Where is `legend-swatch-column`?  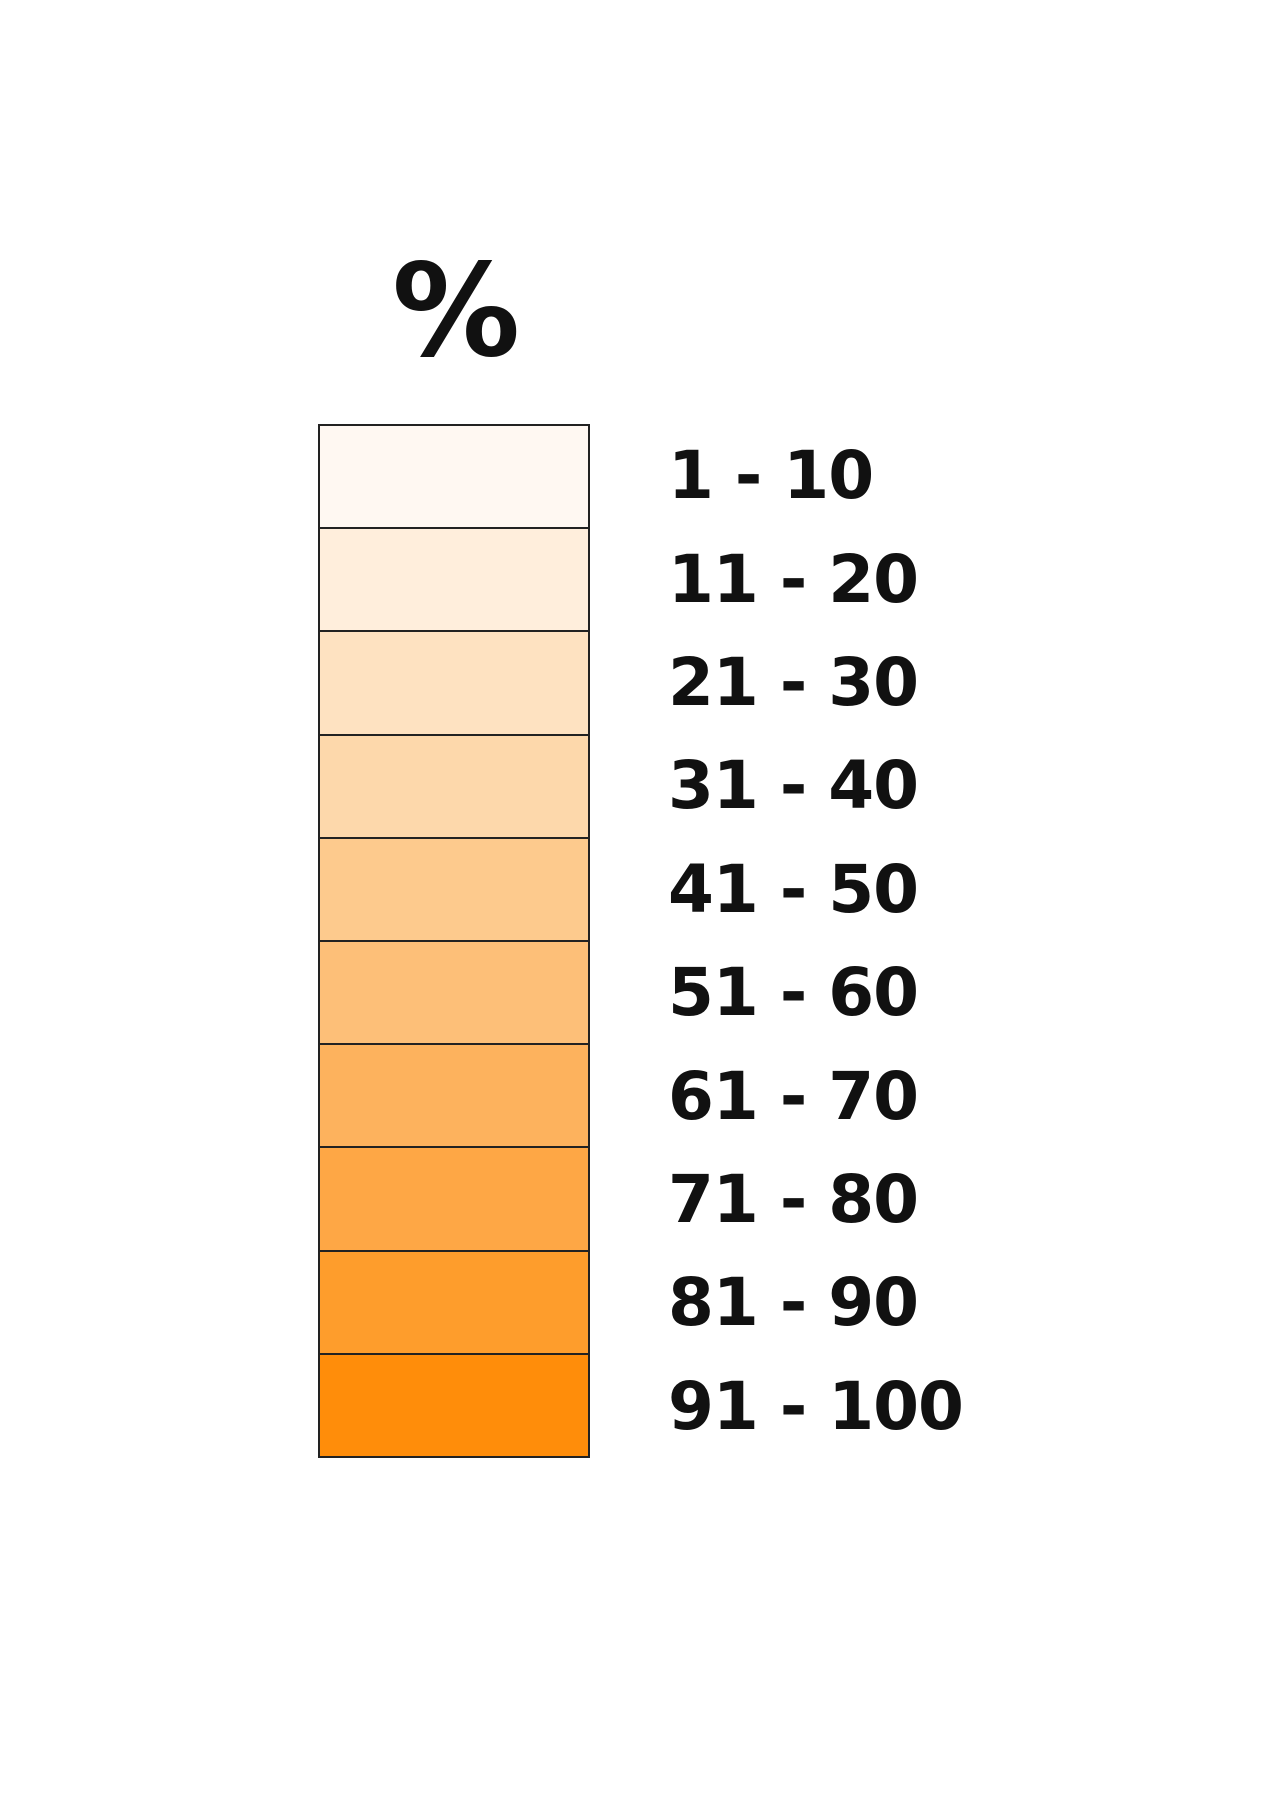
legend-swatch-column is located at coordinates (454, 941).